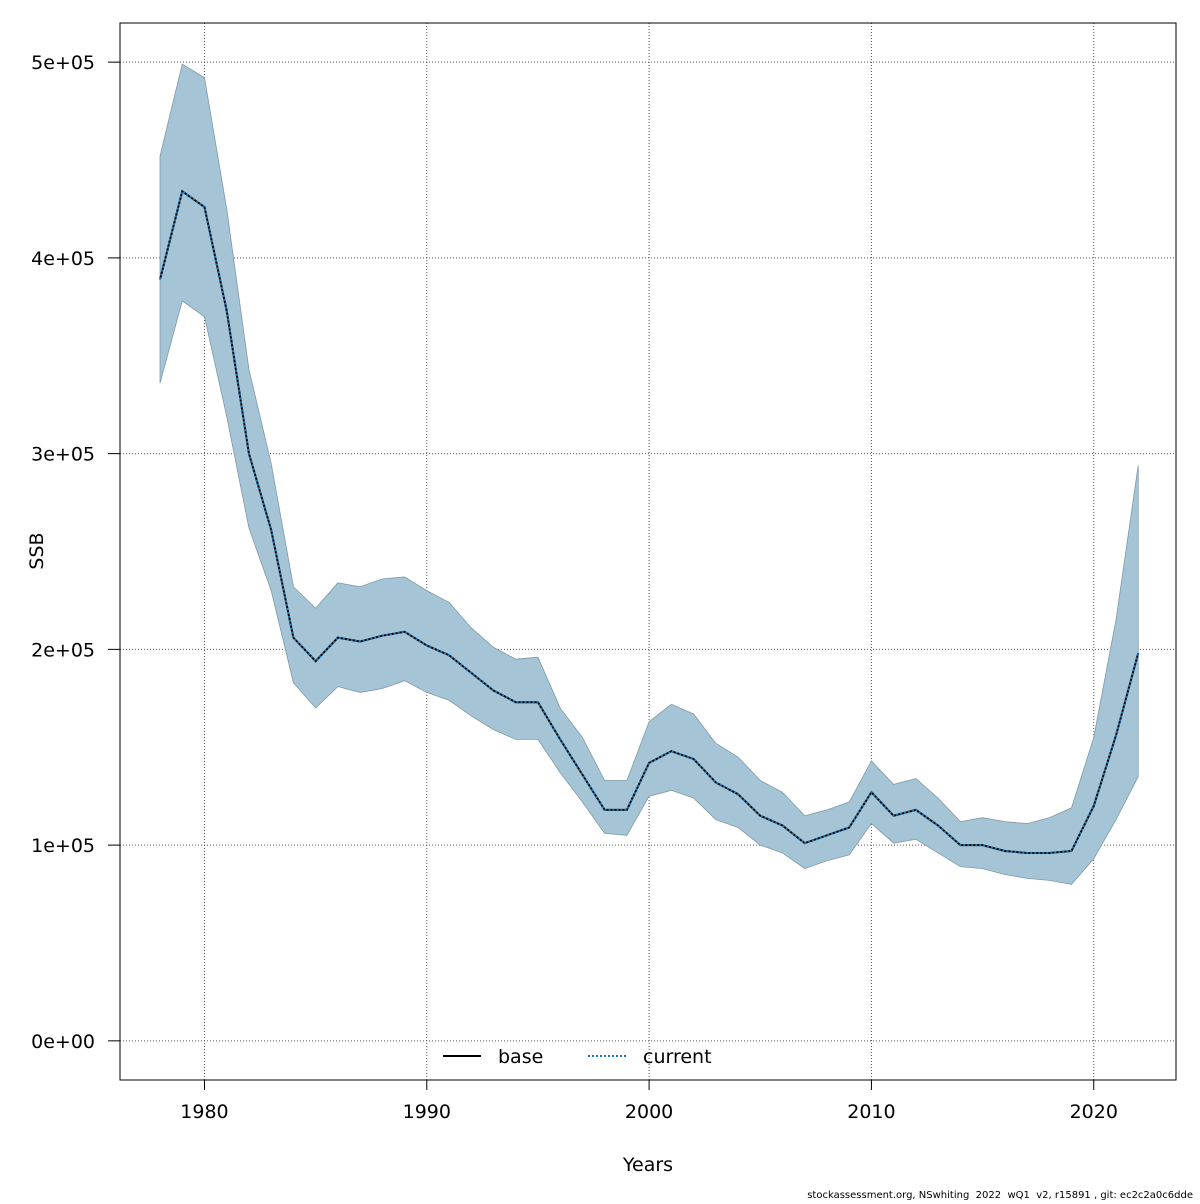  Describe the element at coordinates (63, 259) in the screenshot. I see `y-tick-label: 4e+05` at that location.